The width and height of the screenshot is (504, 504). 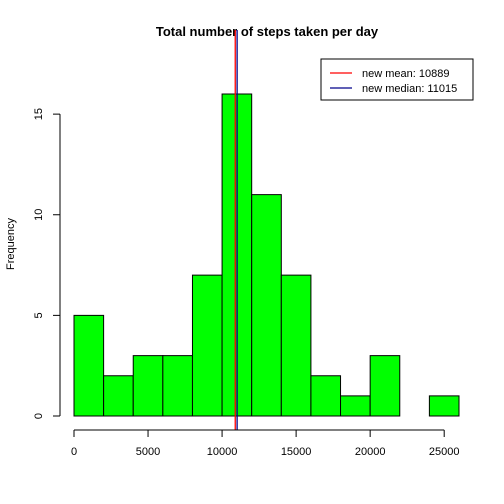 I want to click on legend-label-0: new mean: 10889, so click(x=405, y=74).